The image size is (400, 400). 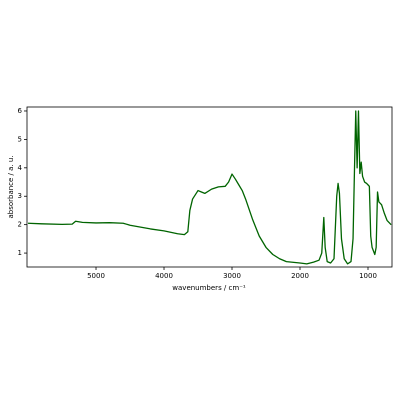 I want to click on x-axis-label: wavenumbers / cm⁻¹, so click(x=209, y=288).